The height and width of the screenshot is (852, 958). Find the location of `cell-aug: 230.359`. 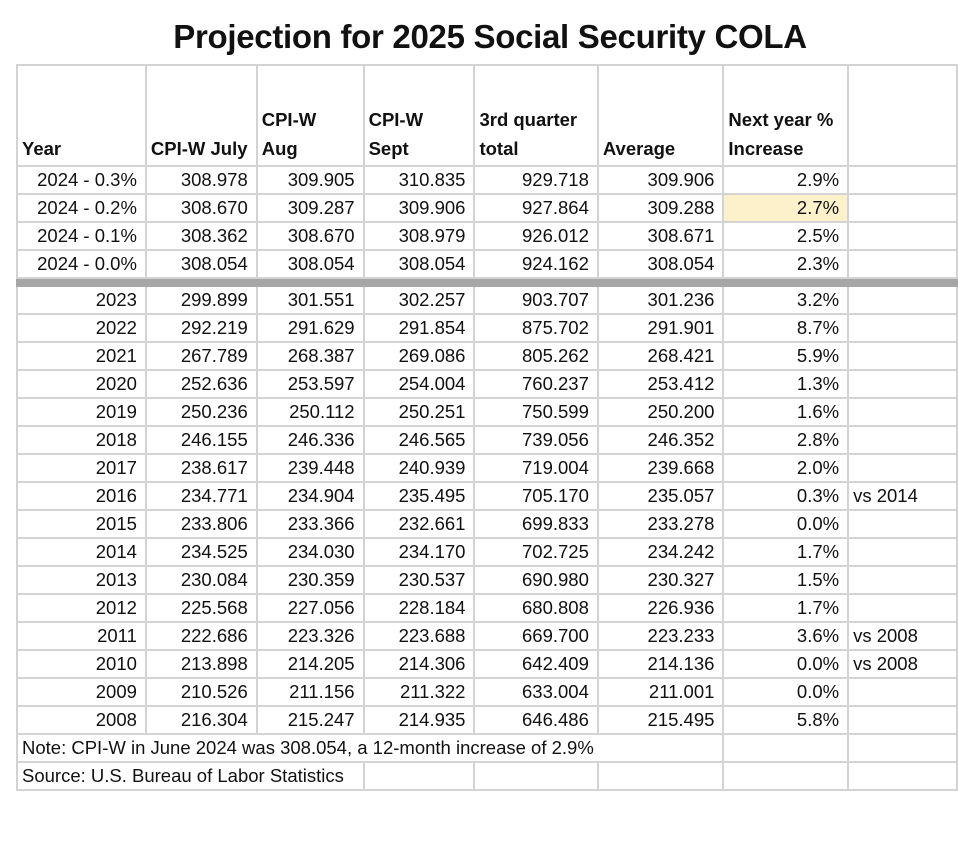

cell-aug: 230.359 is located at coordinates (310, 580).